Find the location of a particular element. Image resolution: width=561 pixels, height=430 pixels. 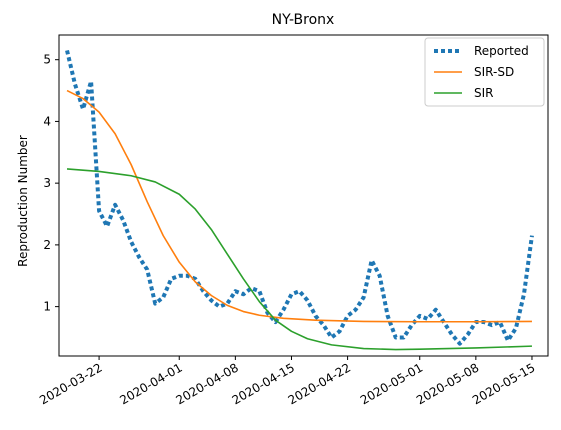

x-tick-label: 2020-03-22 is located at coordinates (70, 383).